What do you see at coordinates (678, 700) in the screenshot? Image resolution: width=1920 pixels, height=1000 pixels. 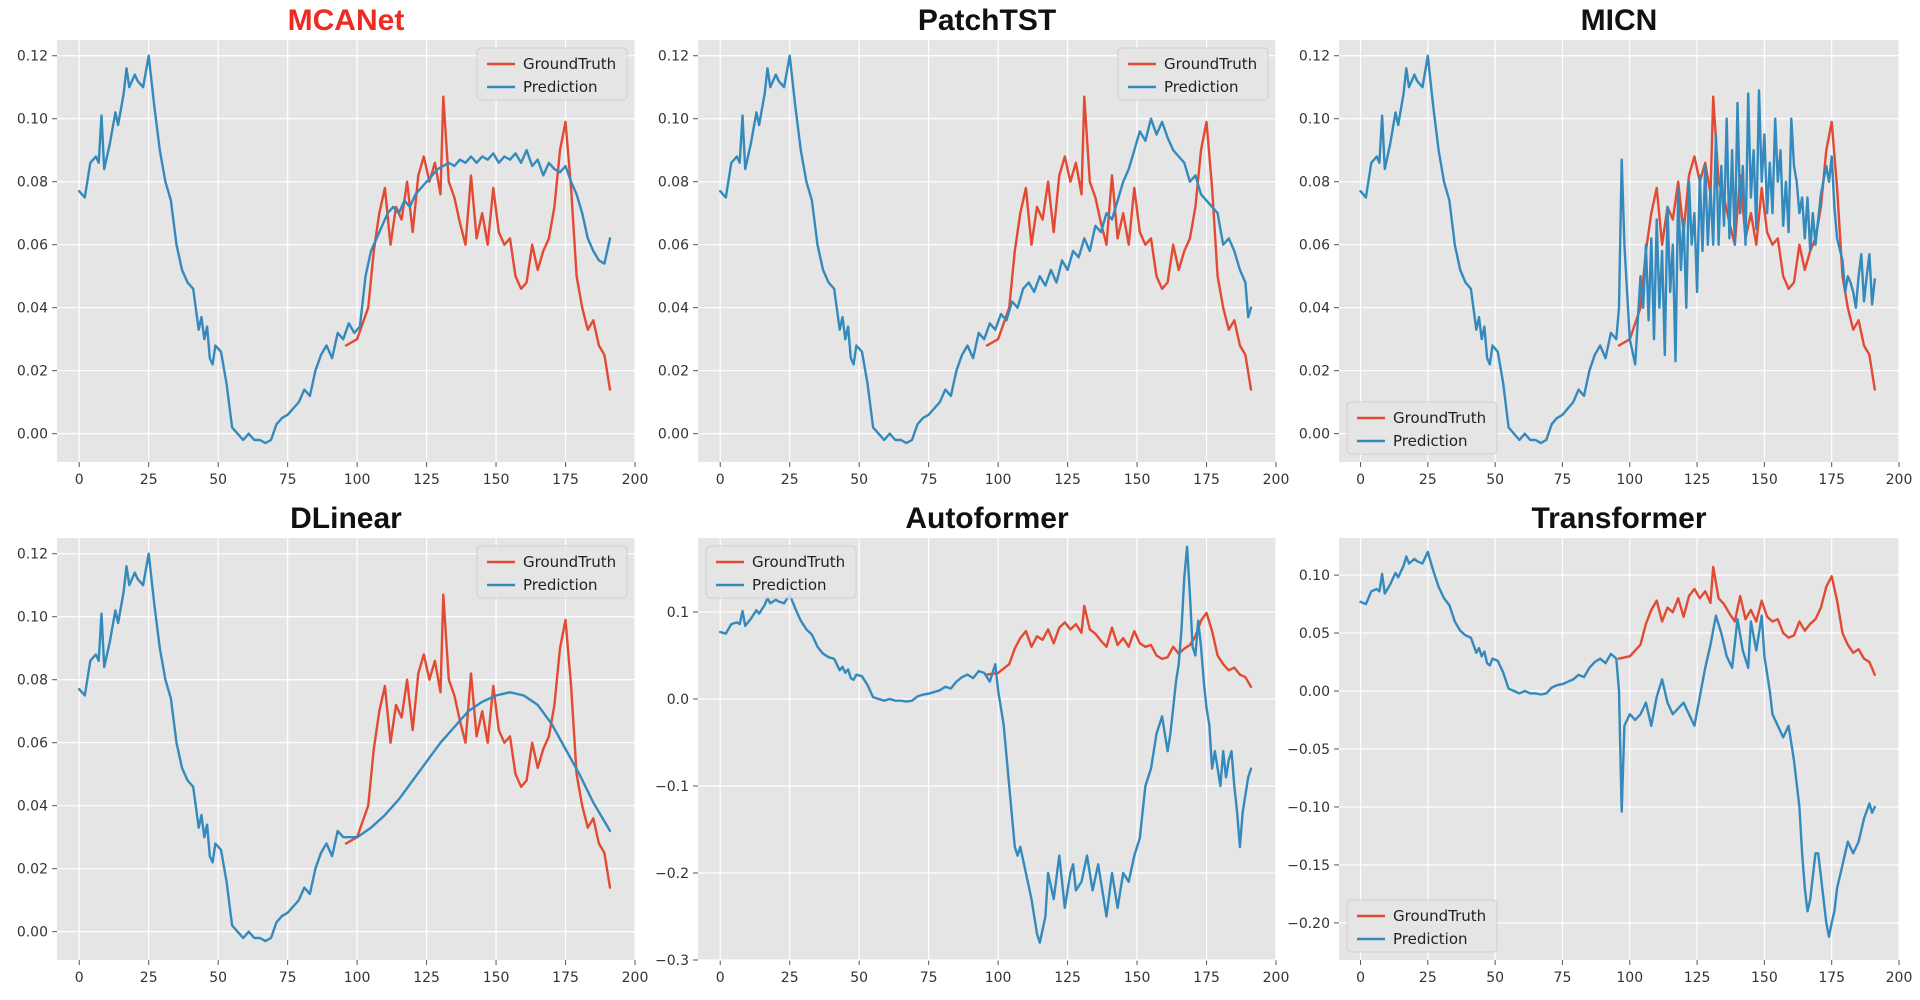 I see `y-tick-label: 0.0` at bounding box center [678, 700].